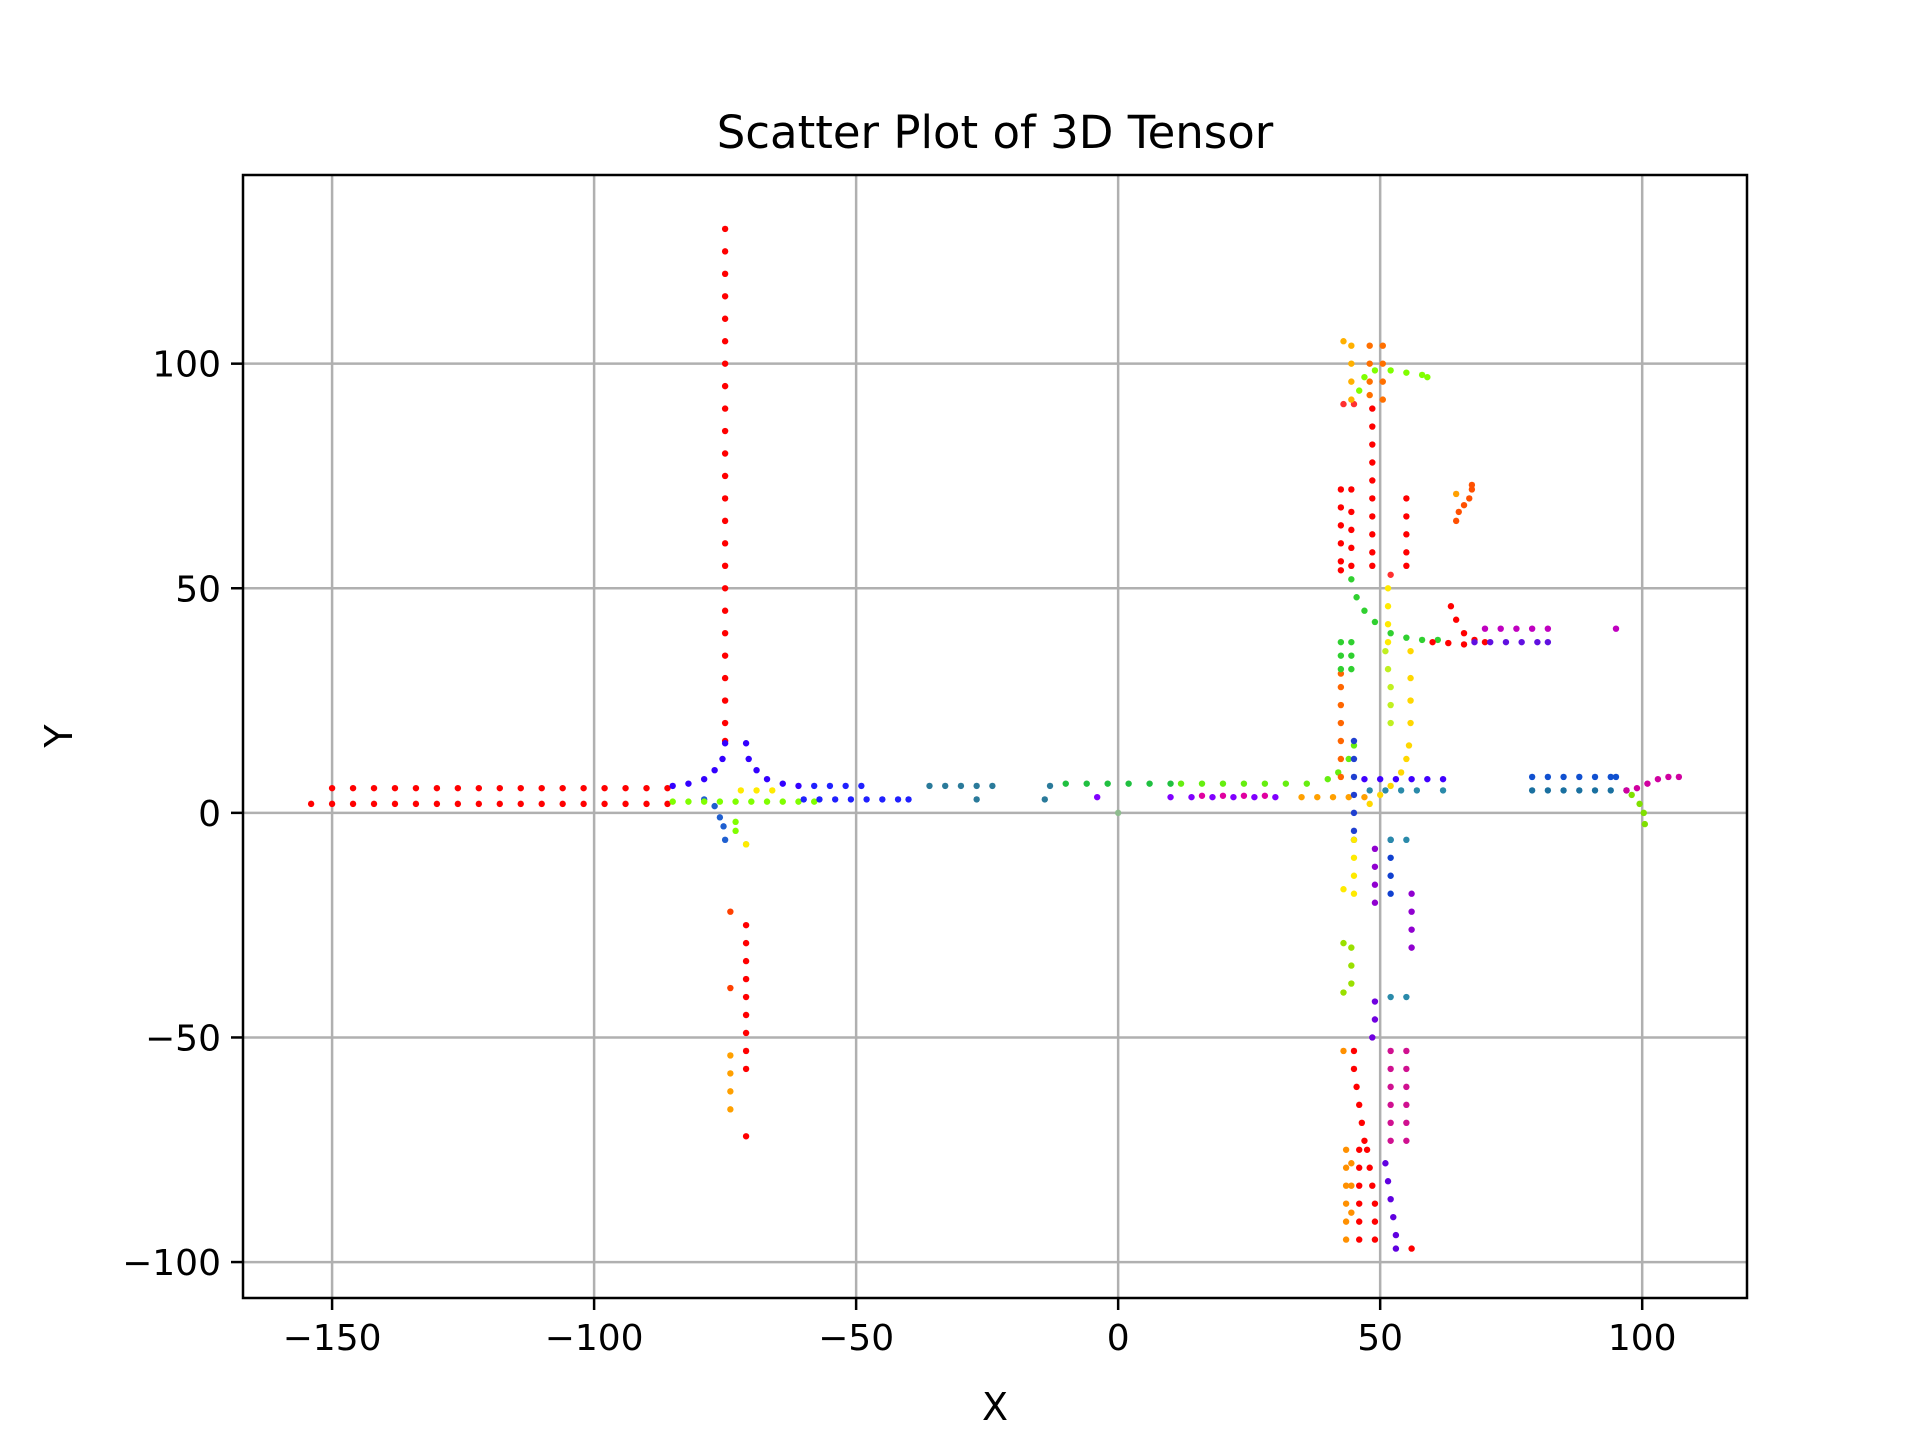 The image size is (1920, 1440). Describe the element at coordinates (995, 1407) in the screenshot. I see `x-axis-label: X` at that location.